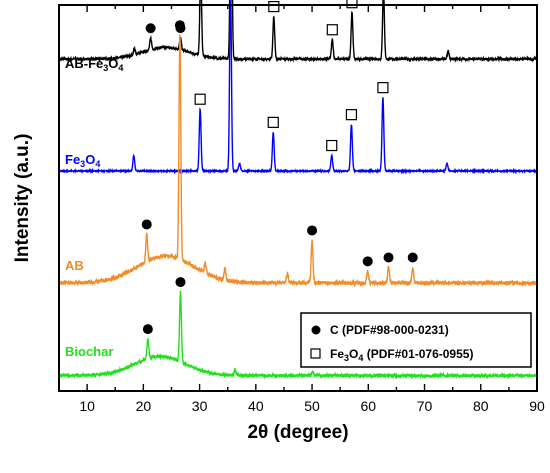  I want to click on series-label: AB, so click(74, 265).